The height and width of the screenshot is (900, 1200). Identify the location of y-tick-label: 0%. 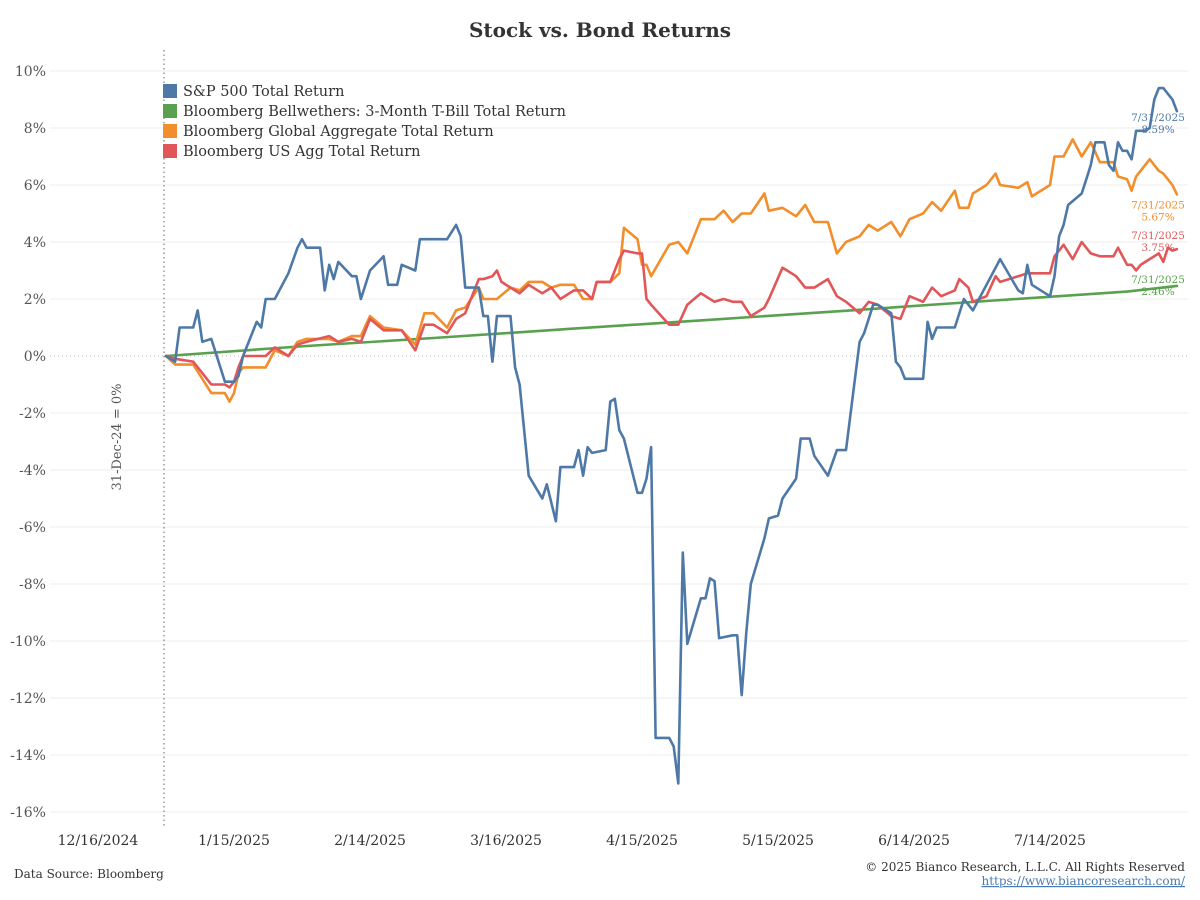
(35, 357).